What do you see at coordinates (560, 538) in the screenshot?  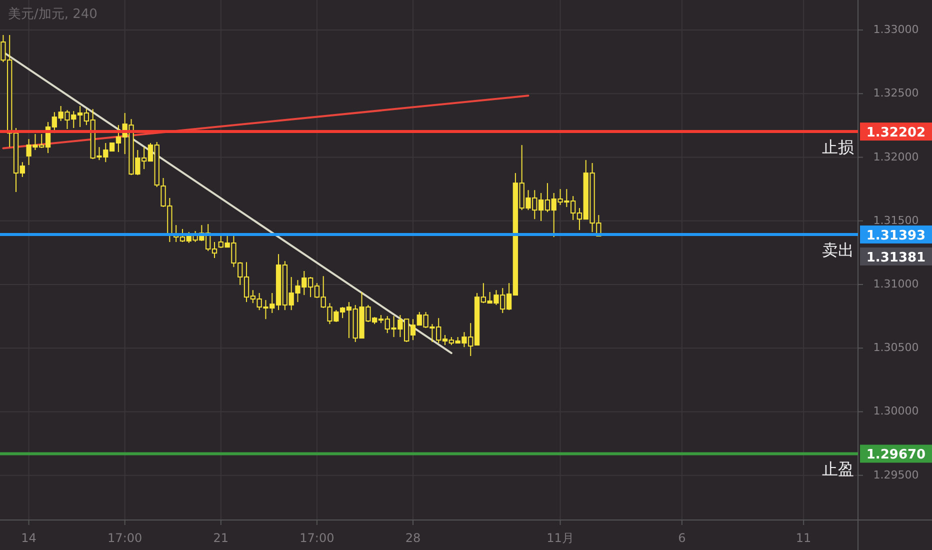 I see `x-tick-label: 11月` at bounding box center [560, 538].